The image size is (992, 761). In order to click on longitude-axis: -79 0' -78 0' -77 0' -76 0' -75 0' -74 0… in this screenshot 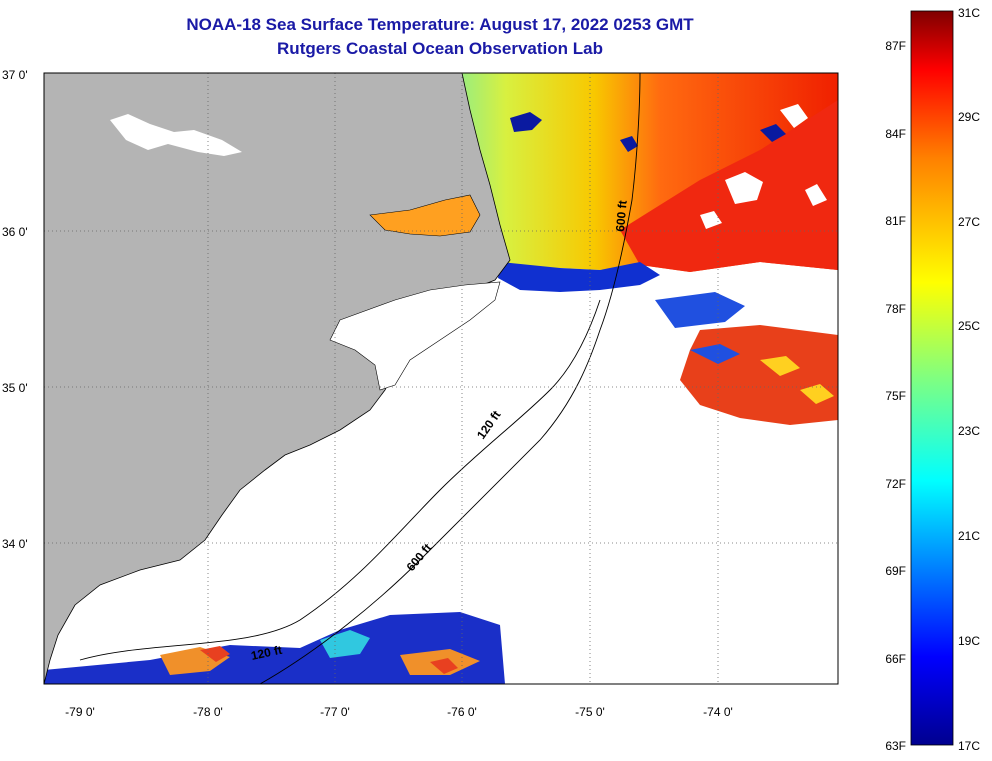, I will do `click(399, 712)`.